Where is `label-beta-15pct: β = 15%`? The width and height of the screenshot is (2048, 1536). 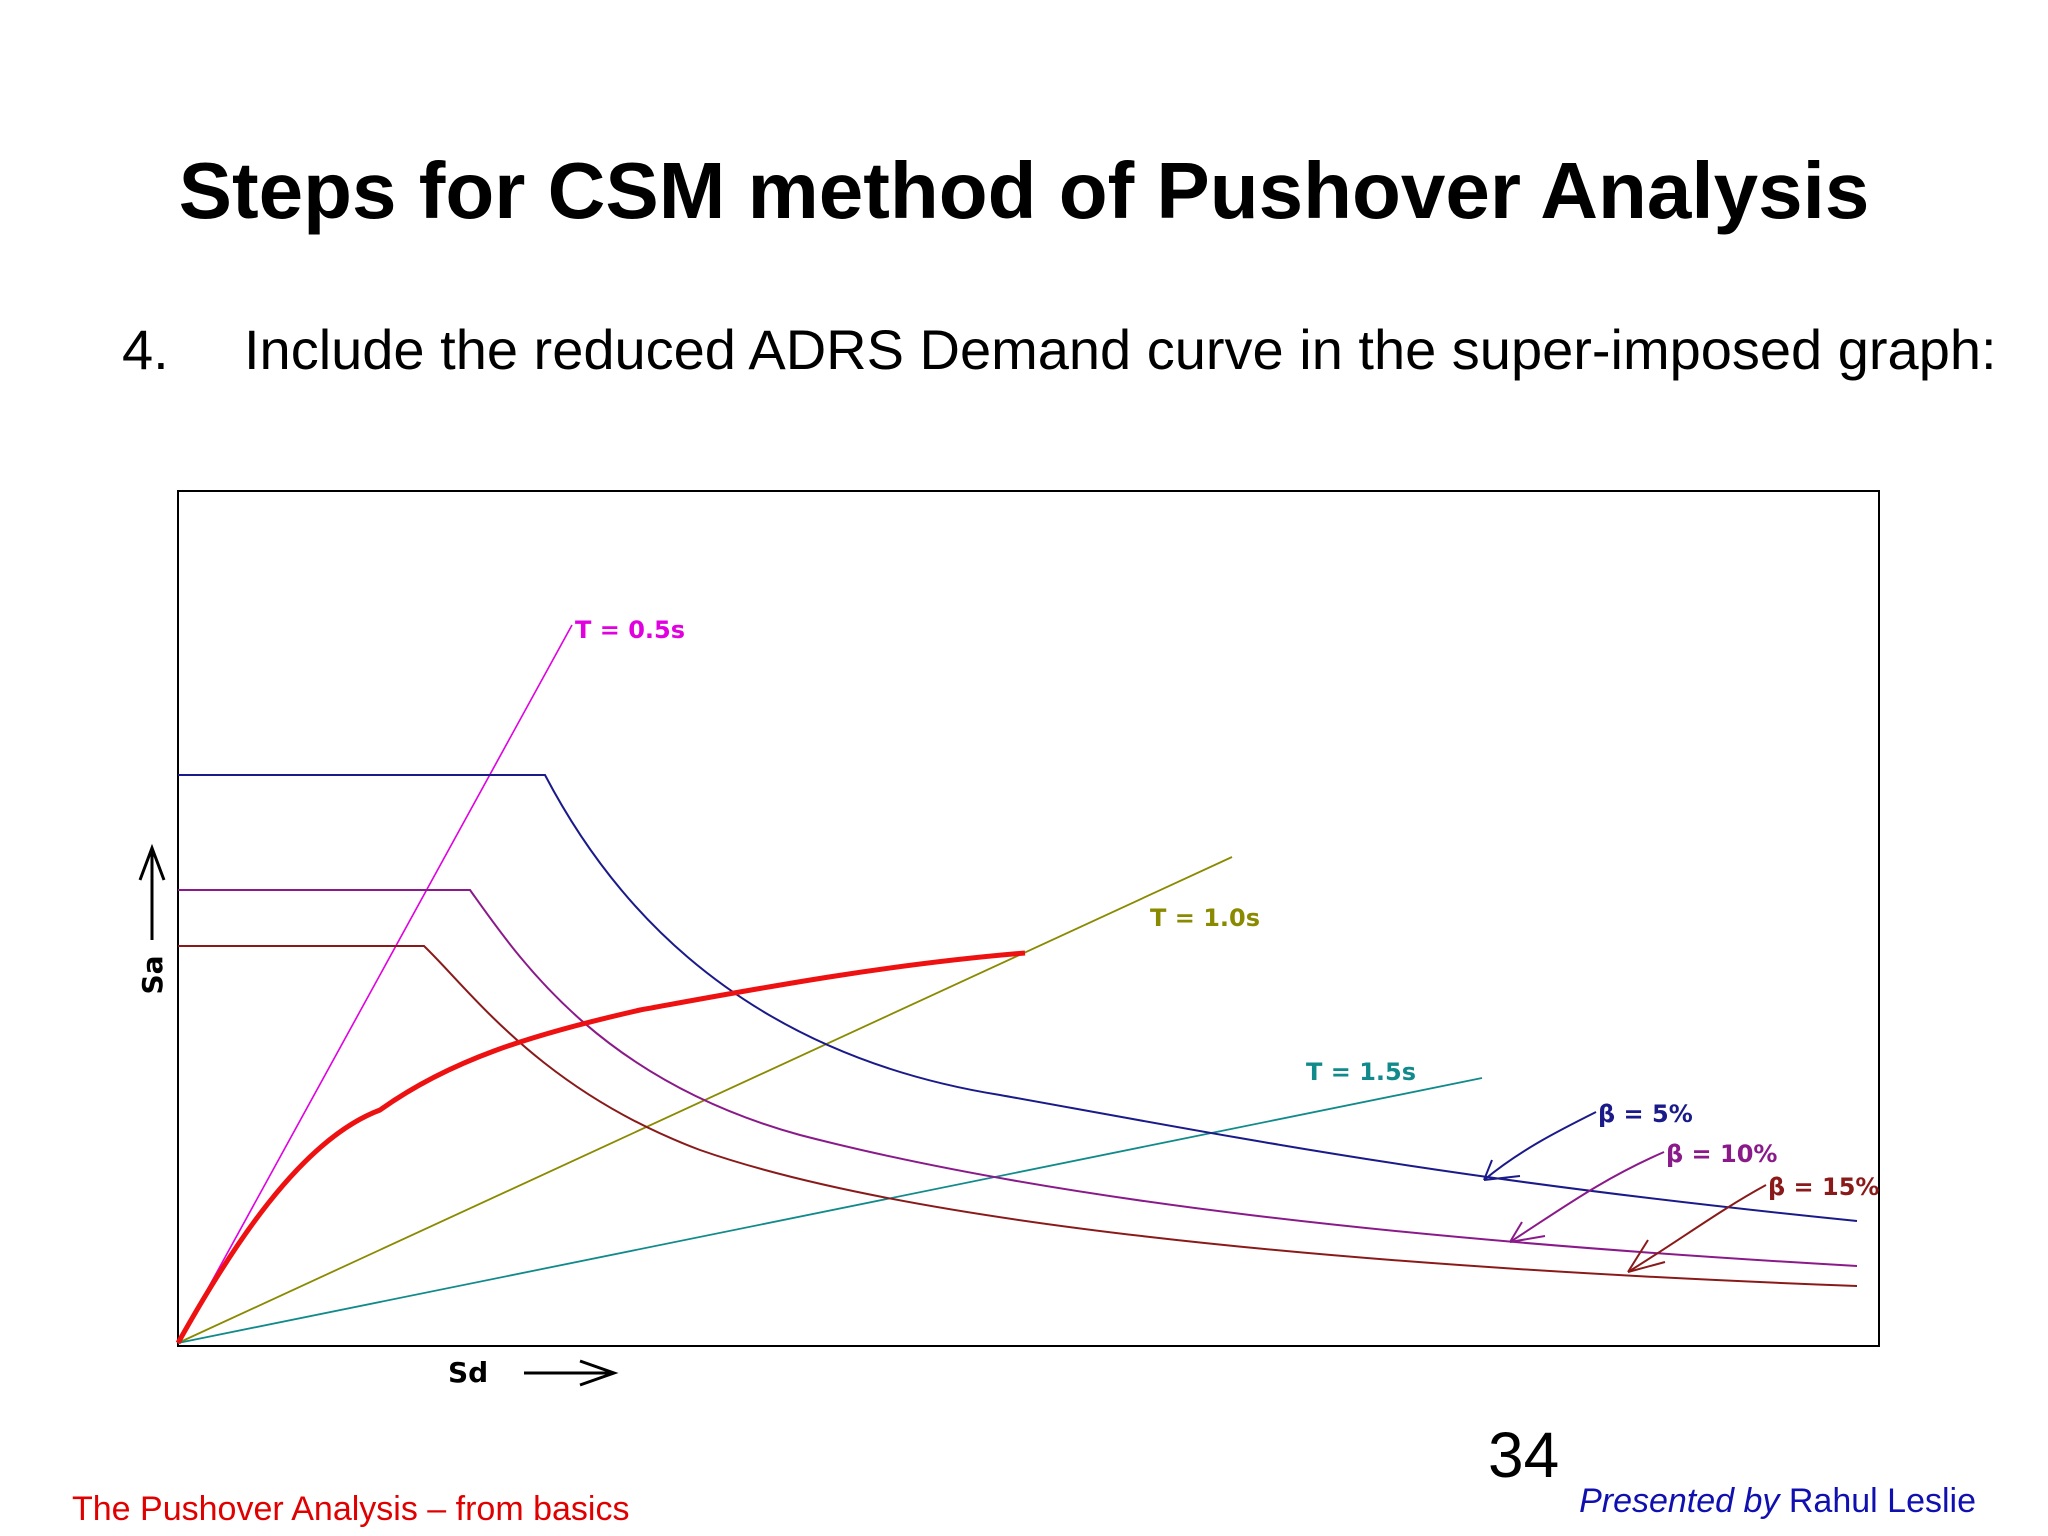 label-beta-15pct: β = 15% is located at coordinates (1823, 1187).